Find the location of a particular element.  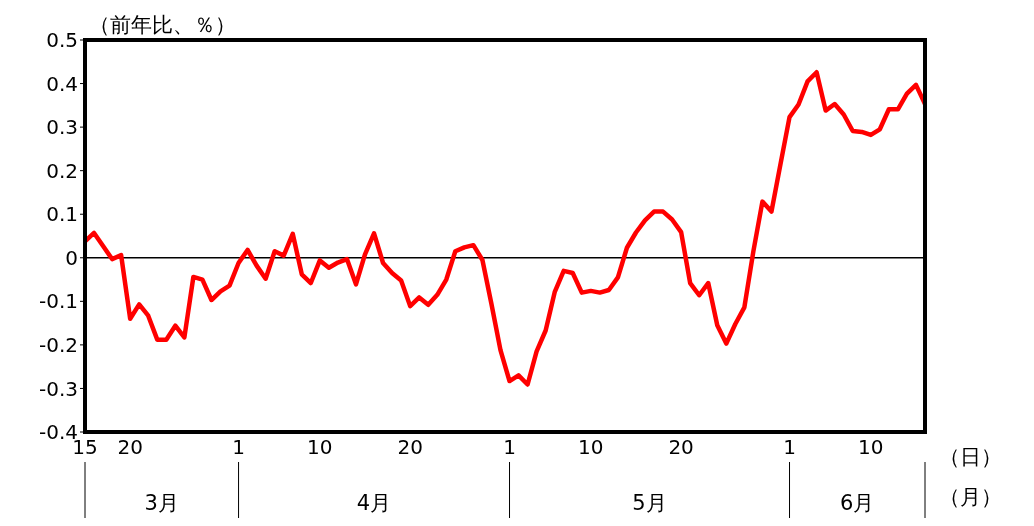

text: 4月 is located at coordinates (374, 503).